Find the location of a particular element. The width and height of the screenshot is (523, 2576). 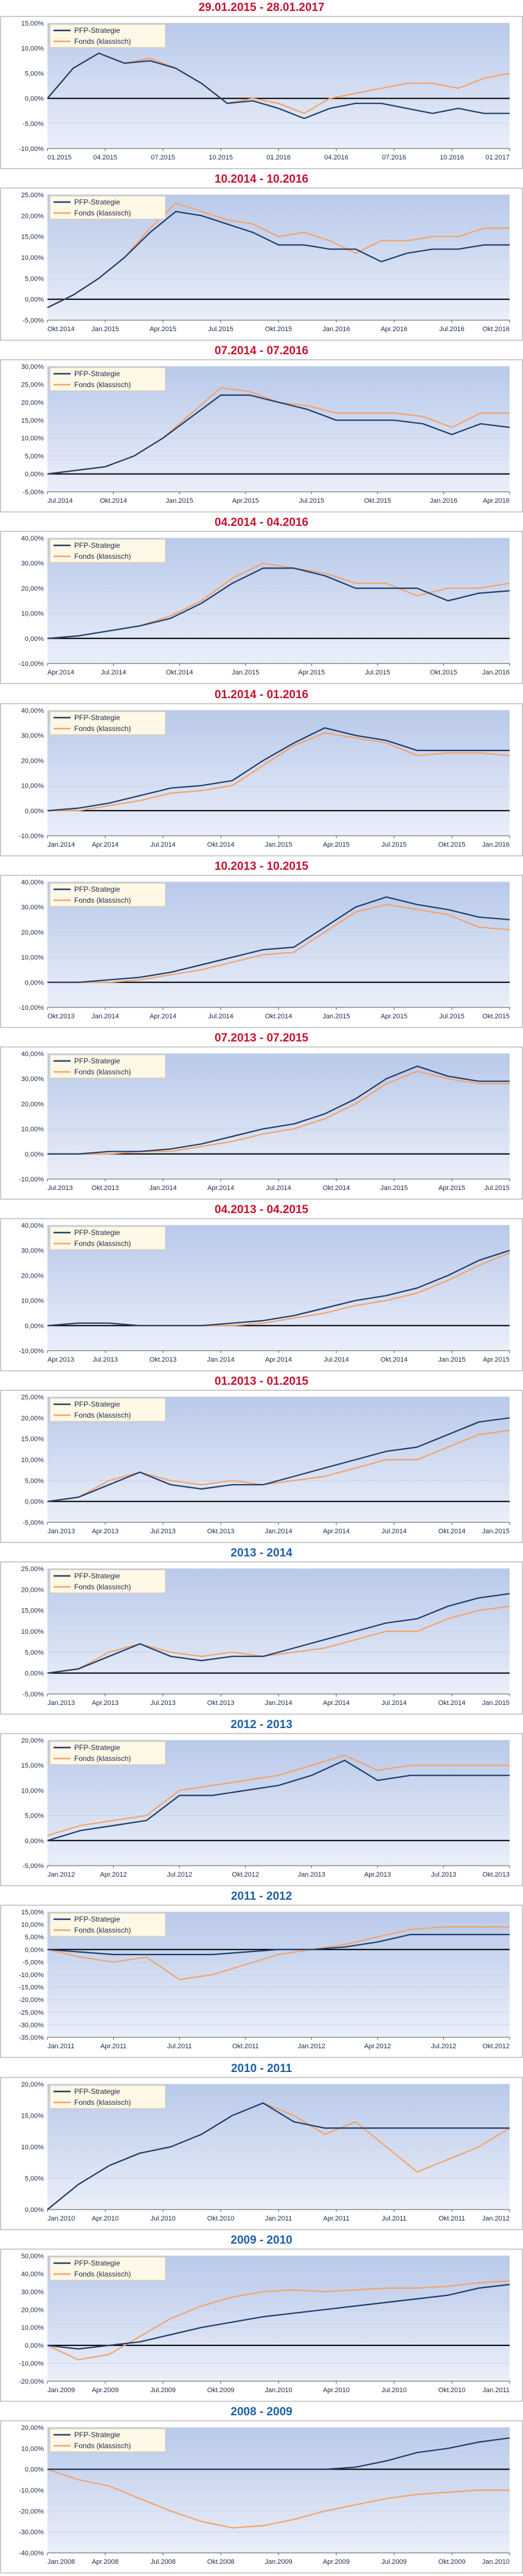

x-tick-label: Okt.2009 is located at coordinates (452, 2562).